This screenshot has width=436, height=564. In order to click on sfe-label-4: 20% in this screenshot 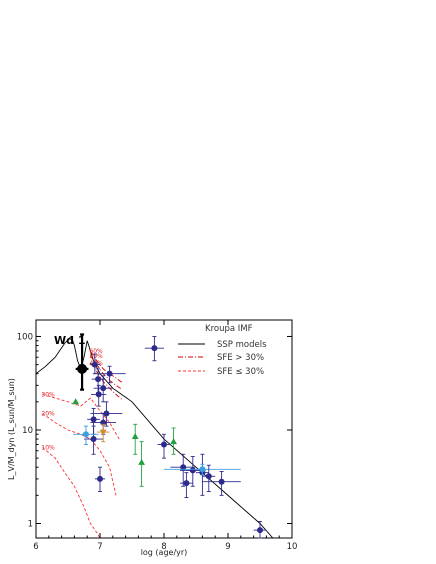, I will do `click(48, 414)`.